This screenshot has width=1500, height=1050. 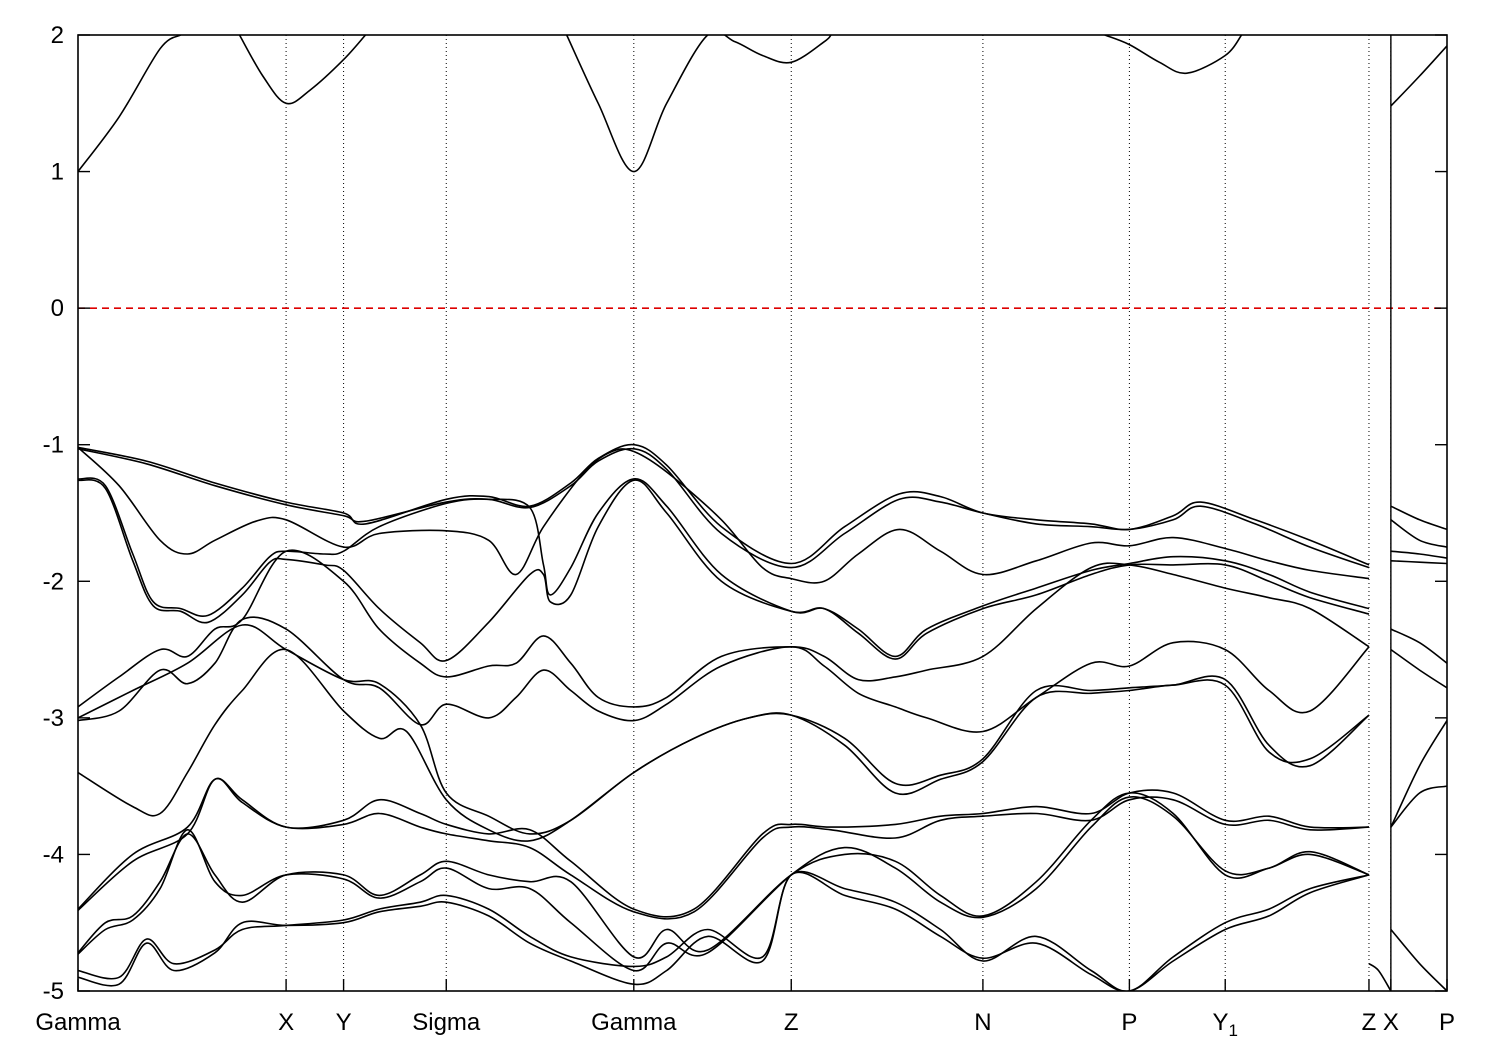 I want to click on xtick-label: Y1, so click(x=1224, y=1024).